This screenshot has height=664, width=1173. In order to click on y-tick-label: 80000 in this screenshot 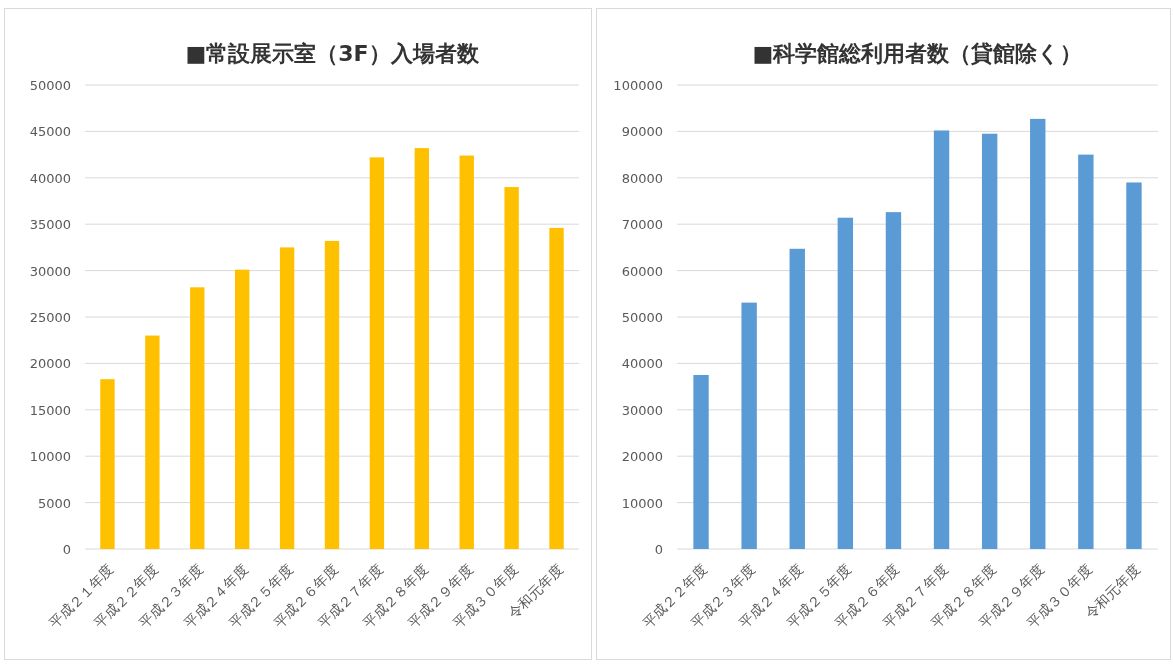, I will do `click(642, 178)`.